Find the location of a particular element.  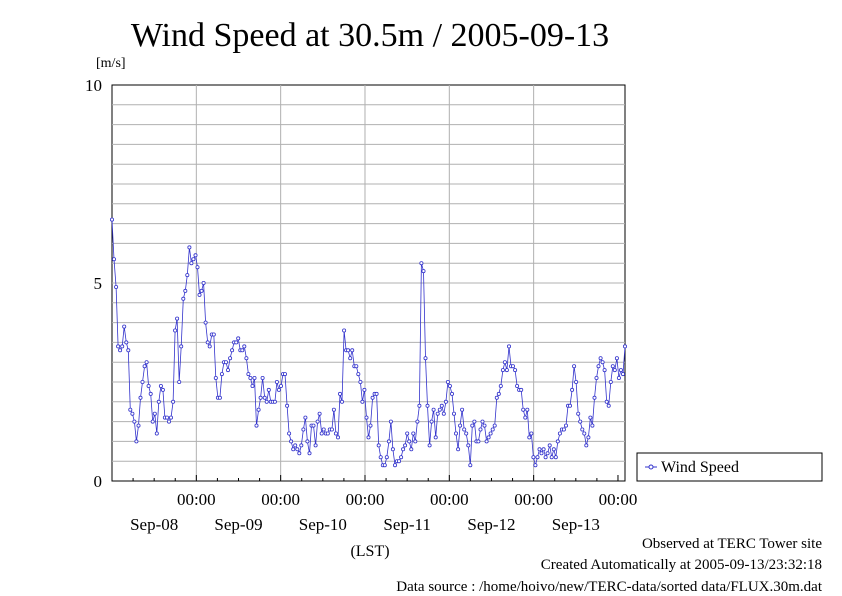

y-tick-label: 0 is located at coordinates (98, 481).